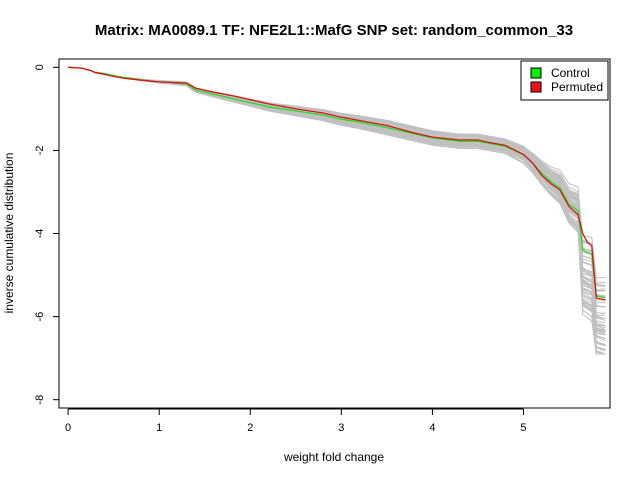 The width and height of the screenshot is (640, 480). I want to click on y-axis-label: inverse cumulative distribution, so click(9, 233).